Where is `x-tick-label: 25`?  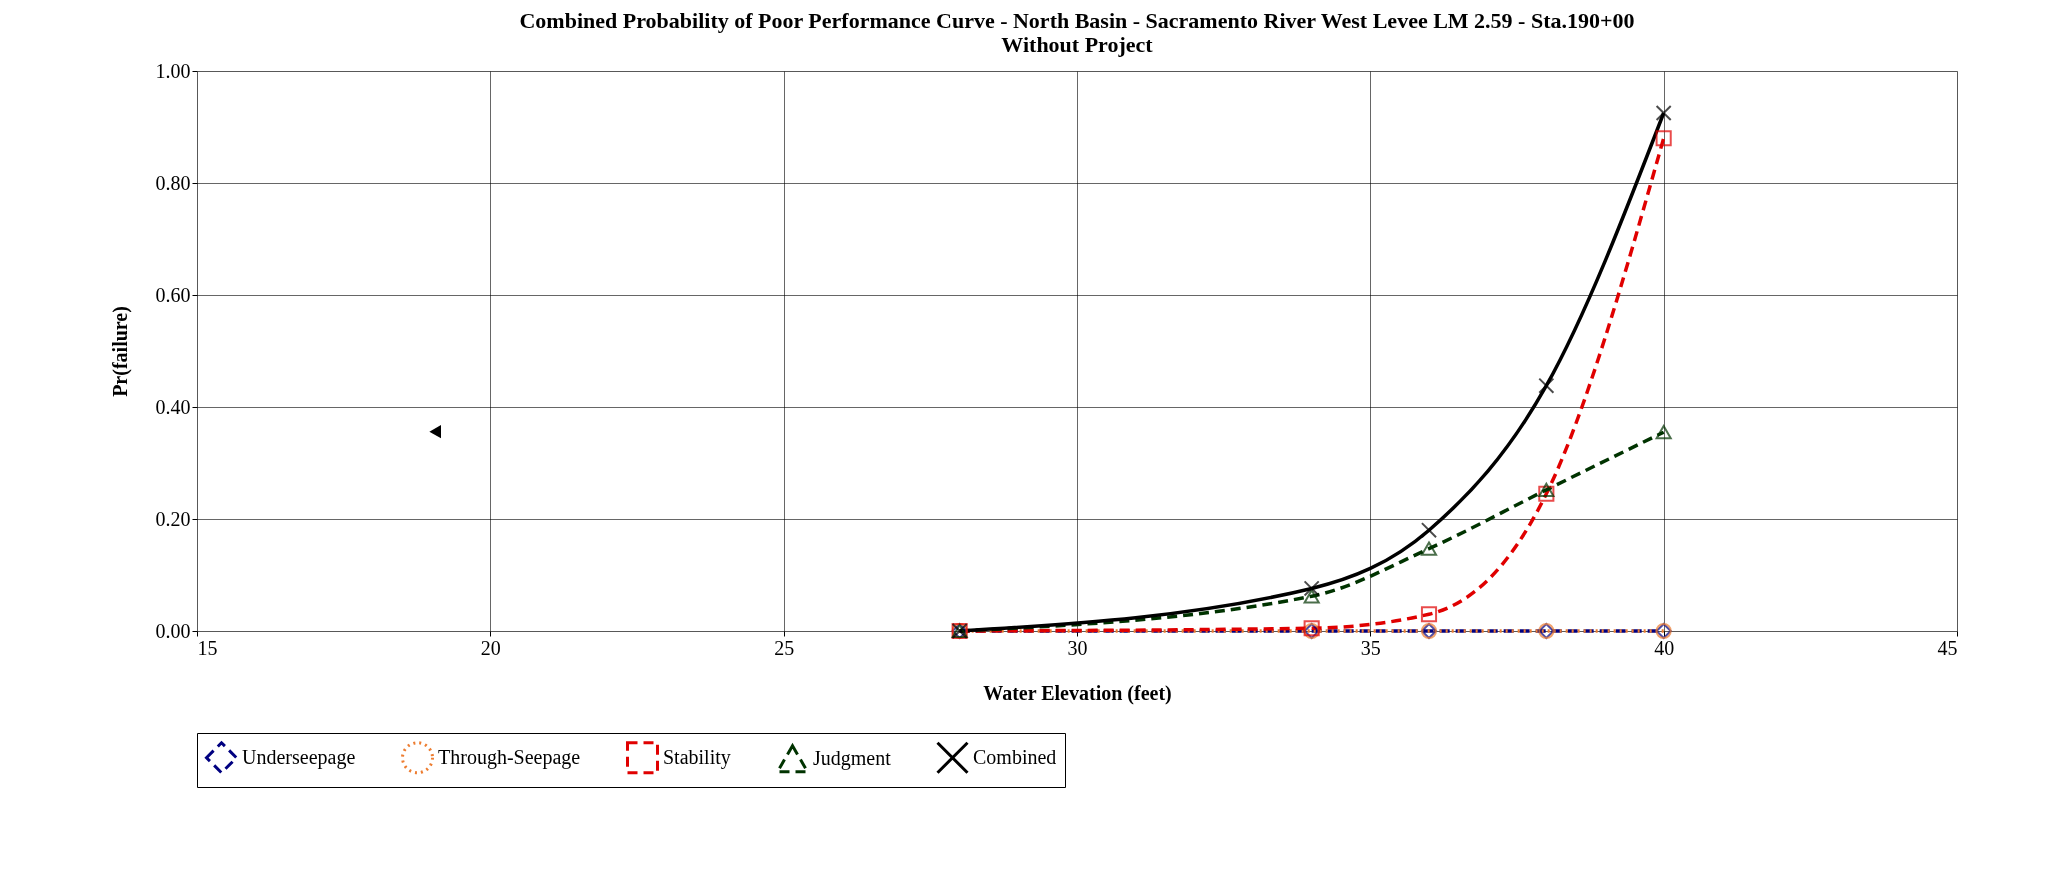
x-tick-label: 25 is located at coordinates (784, 647).